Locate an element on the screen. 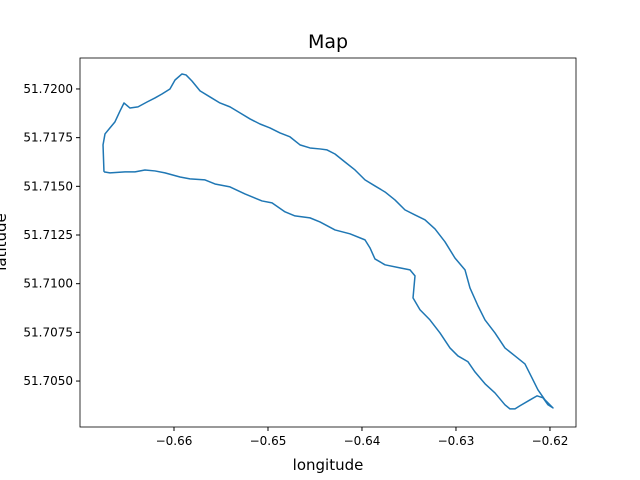  x-tick-label: −0.64 is located at coordinates (362, 441).